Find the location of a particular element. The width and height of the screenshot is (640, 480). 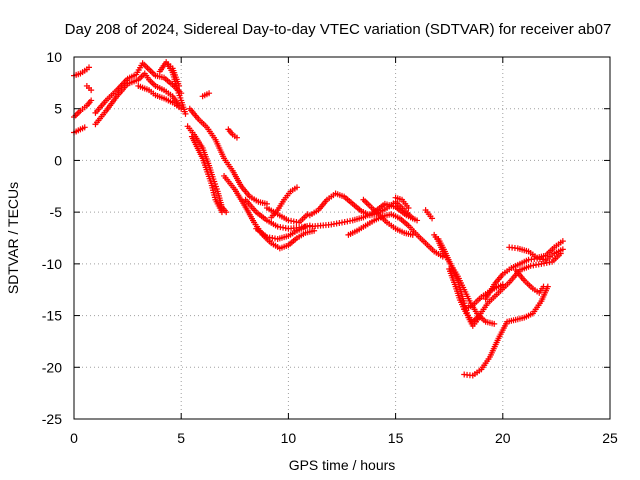

x-tick-label: 25 is located at coordinates (610, 438).